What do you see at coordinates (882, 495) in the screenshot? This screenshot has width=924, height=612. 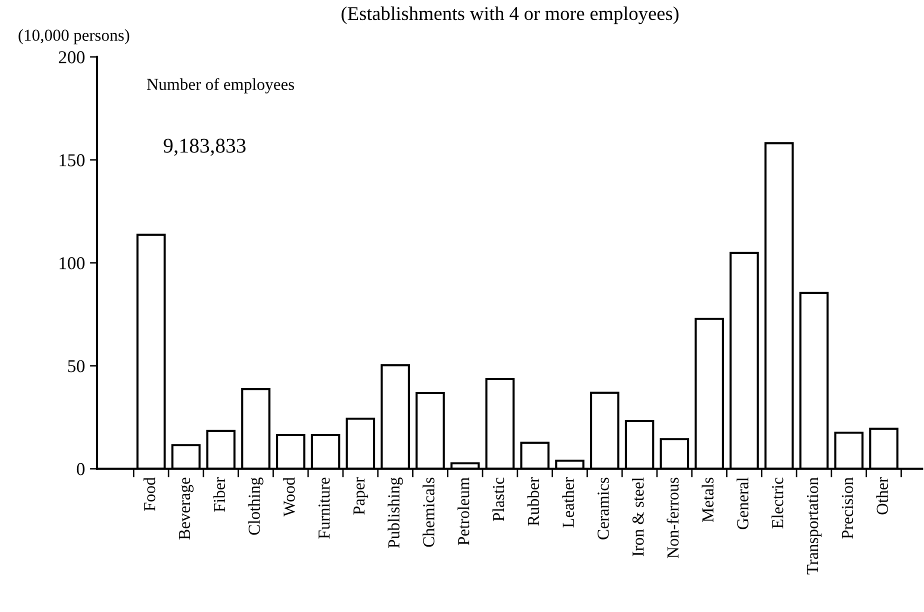 I see `x-tick-label: Other` at bounding box center [882, 495].